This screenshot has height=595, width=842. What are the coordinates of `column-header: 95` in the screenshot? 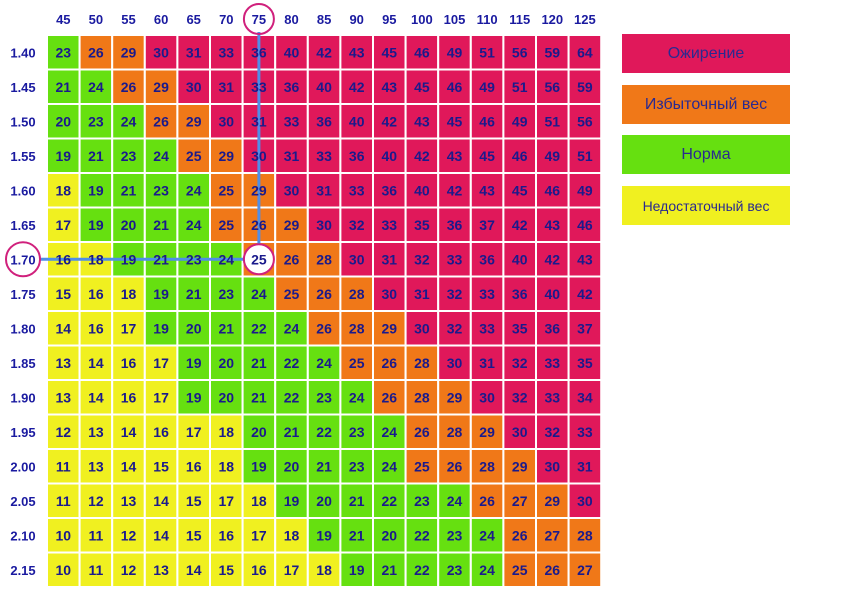 It's located at (389, 19).